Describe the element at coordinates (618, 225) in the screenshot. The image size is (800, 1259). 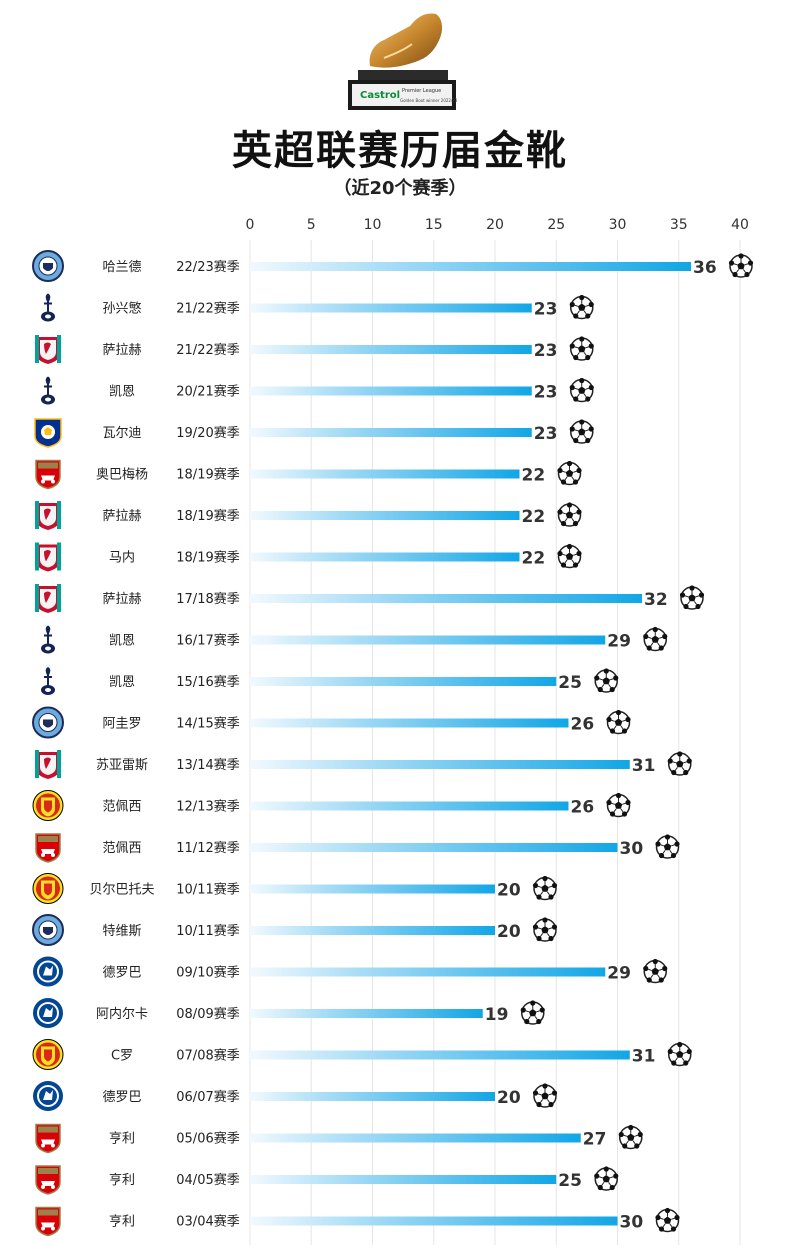
I see `x-tick-label: 30` at that location.